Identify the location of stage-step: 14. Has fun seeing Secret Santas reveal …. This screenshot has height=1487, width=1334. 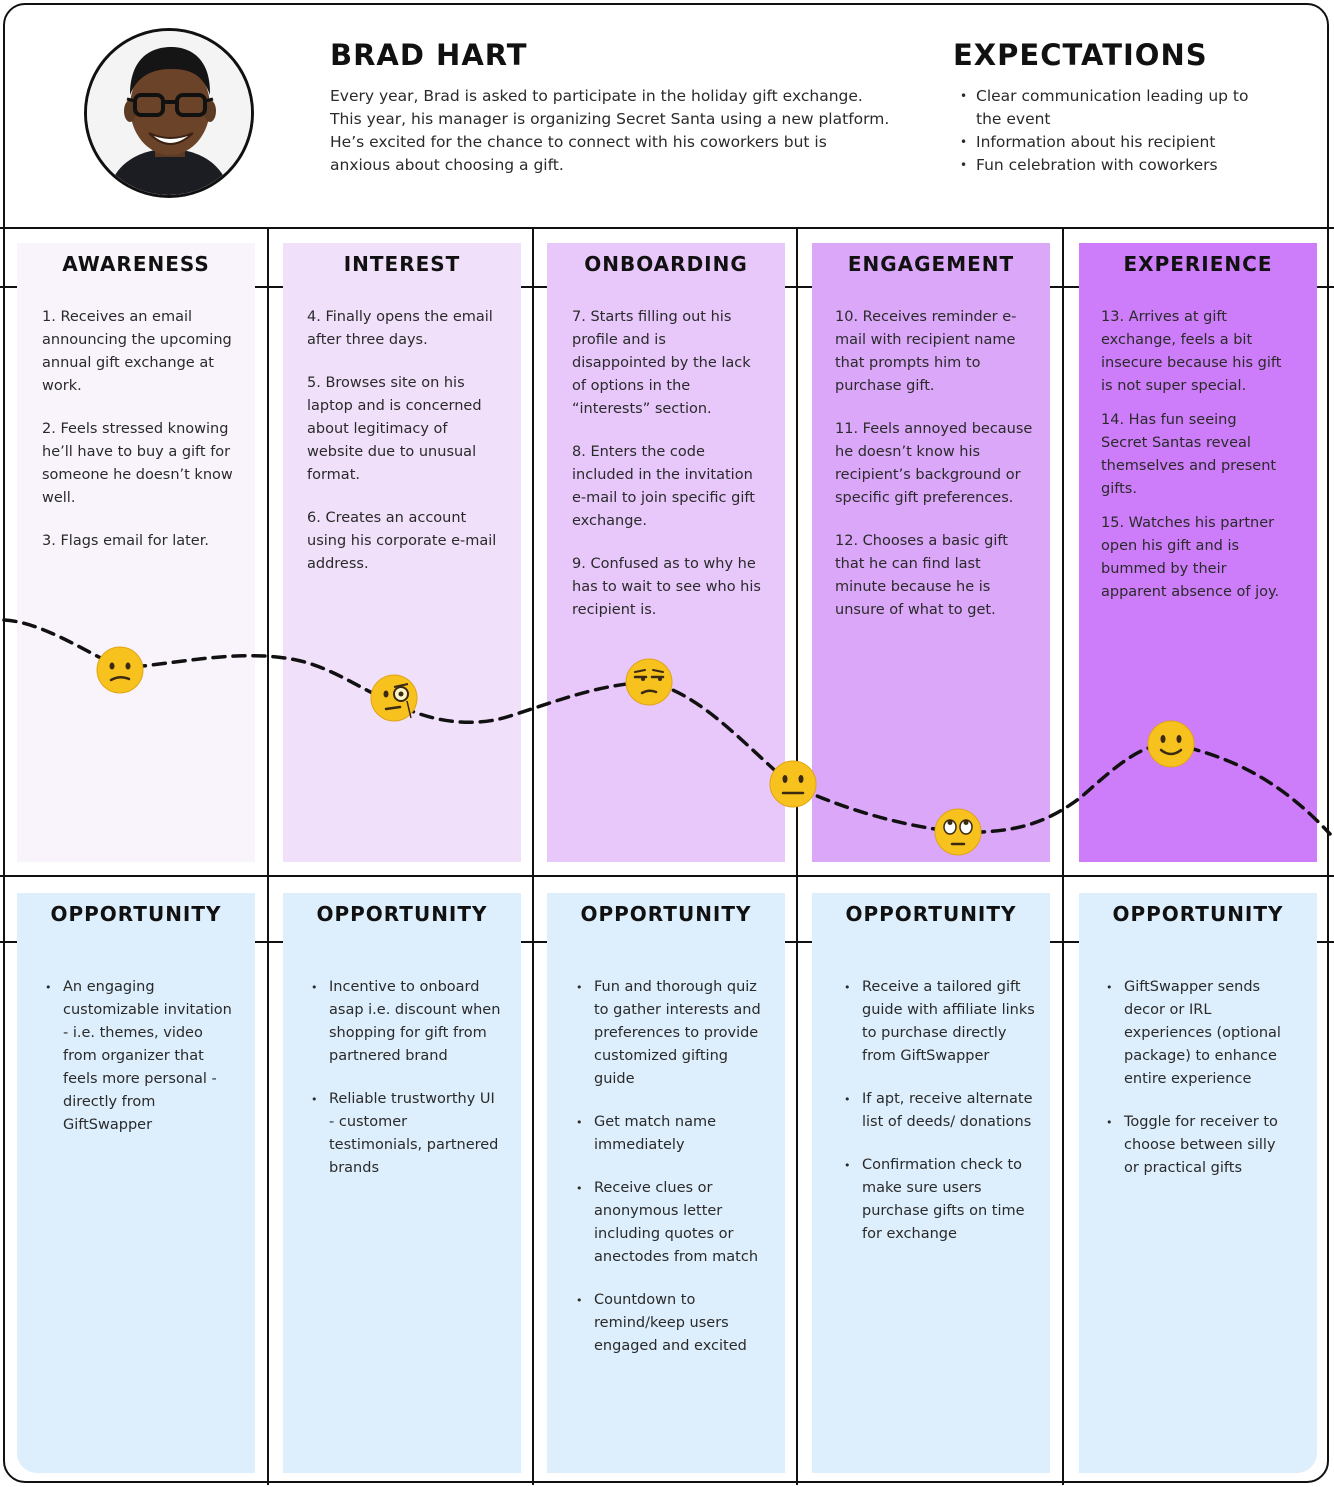
(1189, 454).